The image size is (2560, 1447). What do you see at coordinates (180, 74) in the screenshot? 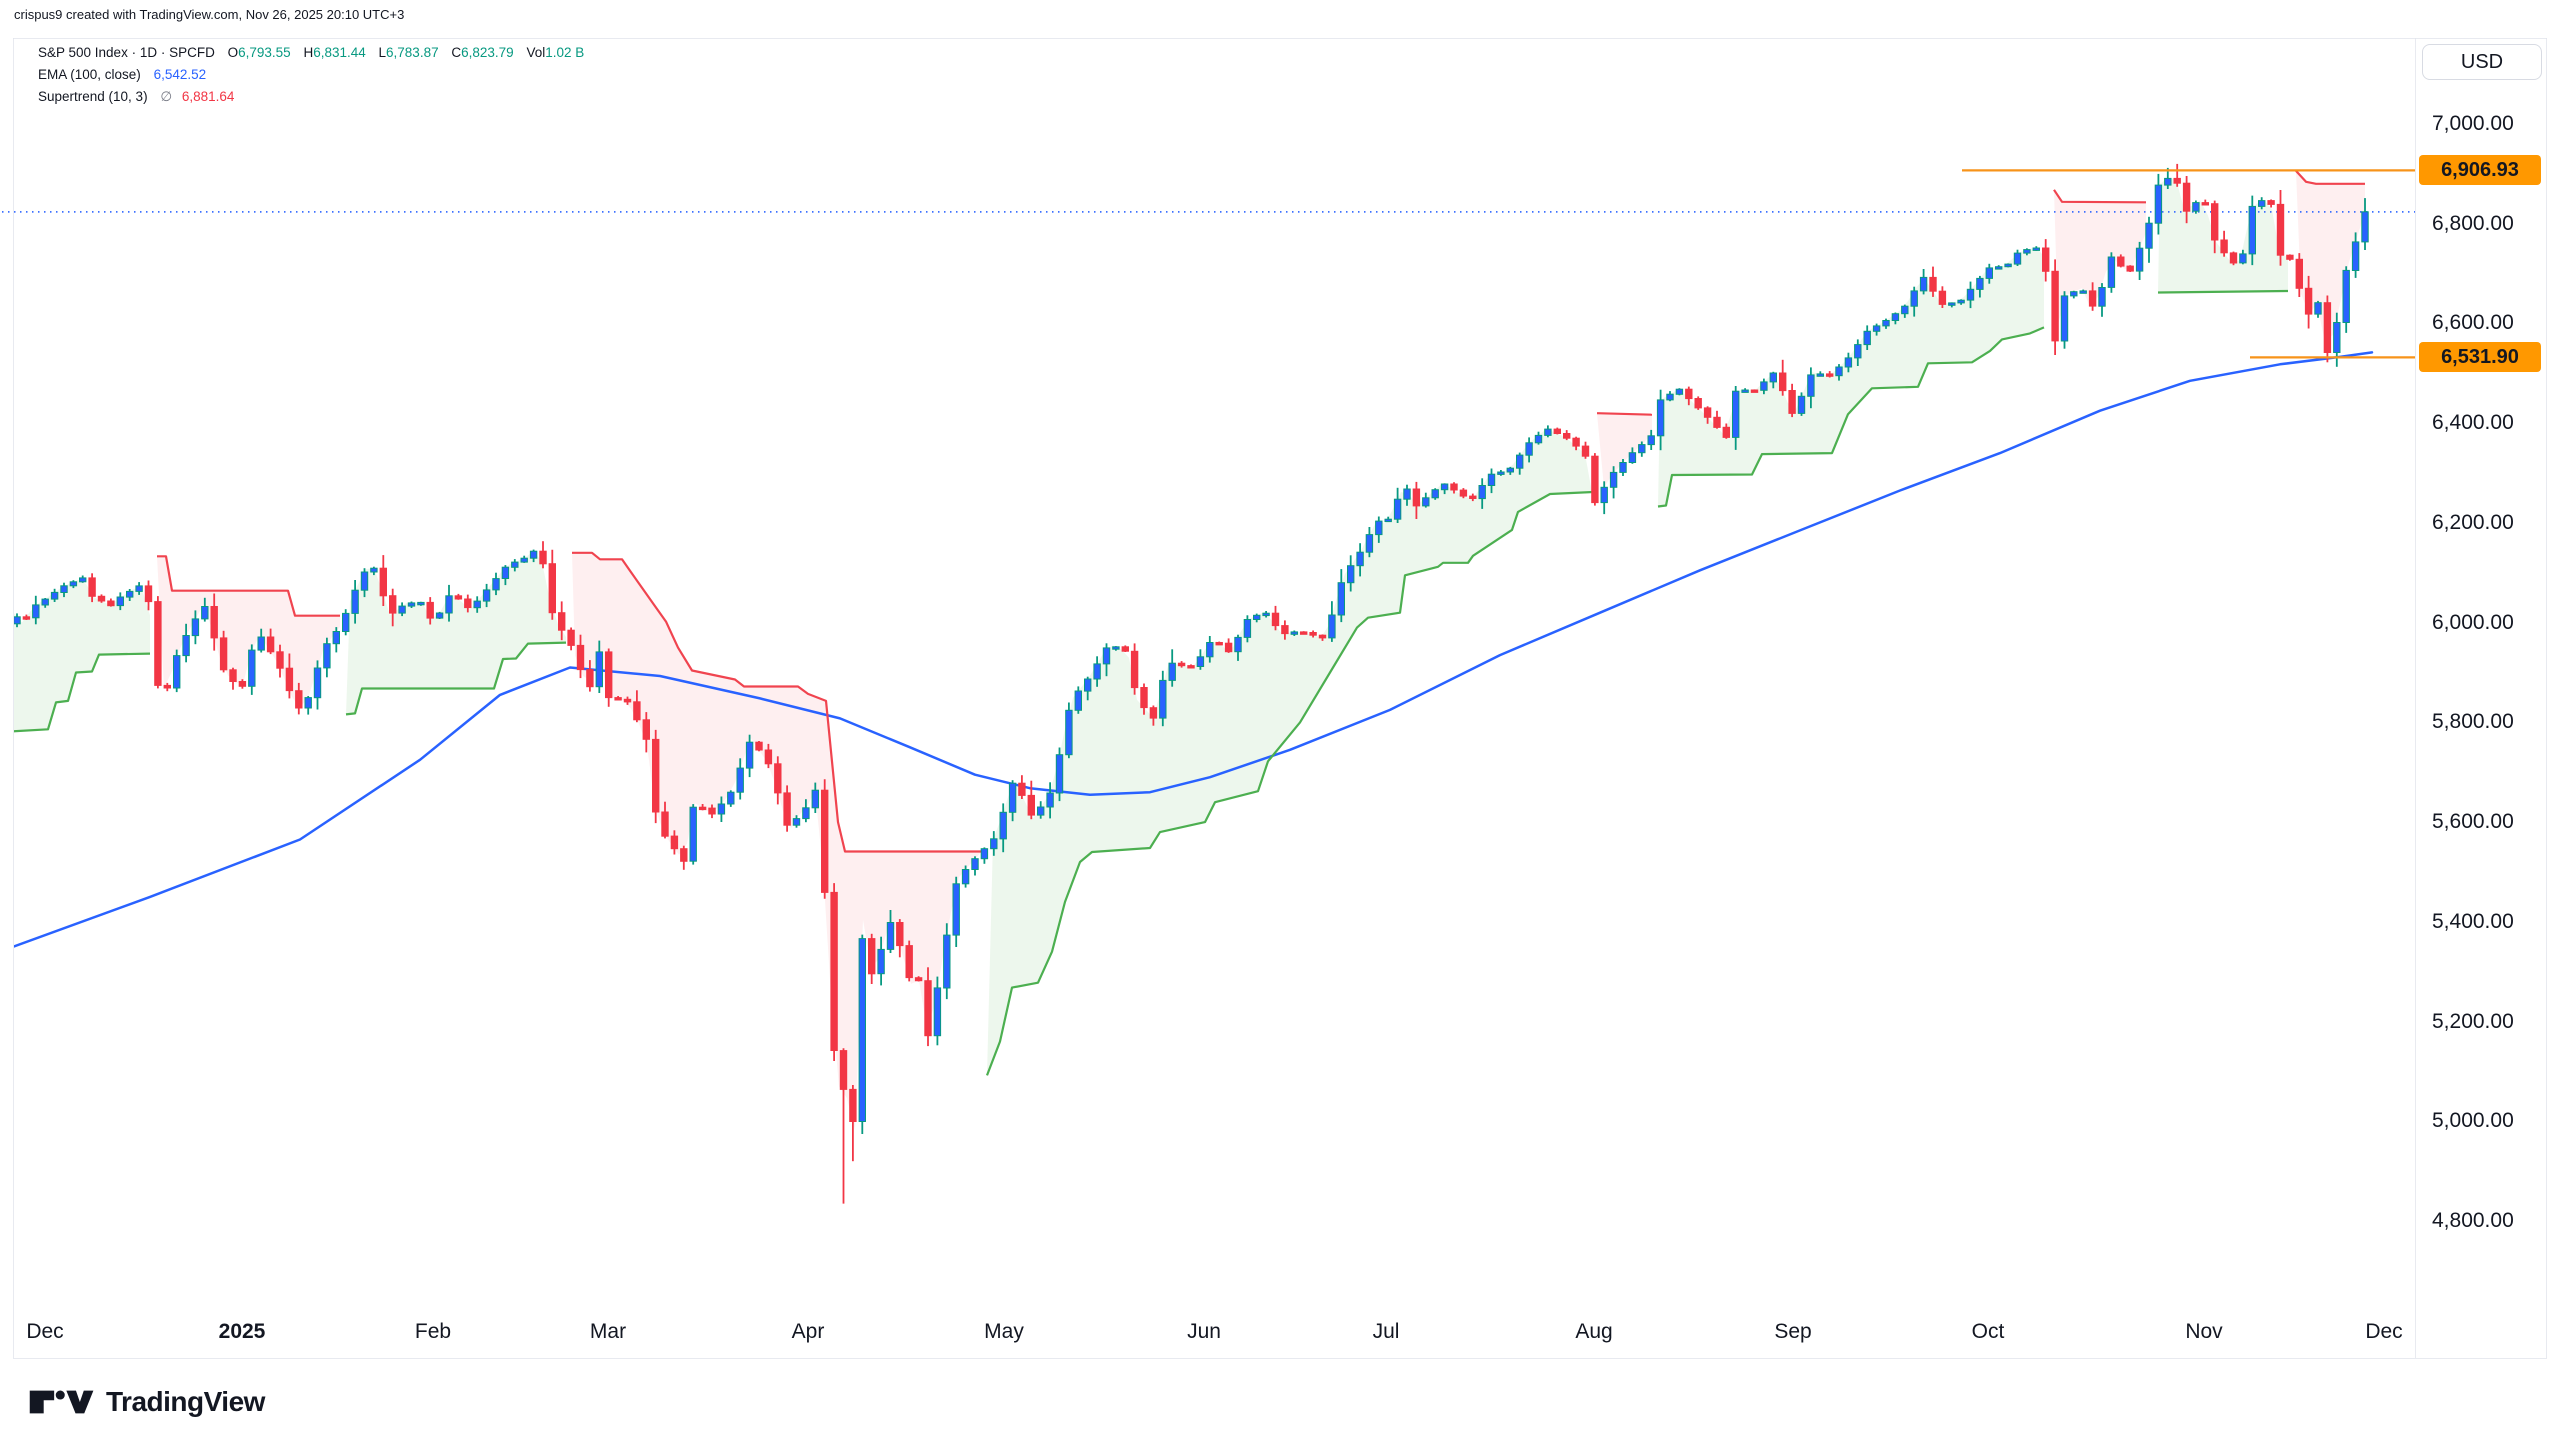
I see `ema-value: 6,542.52` at bounding box center [180, 74].